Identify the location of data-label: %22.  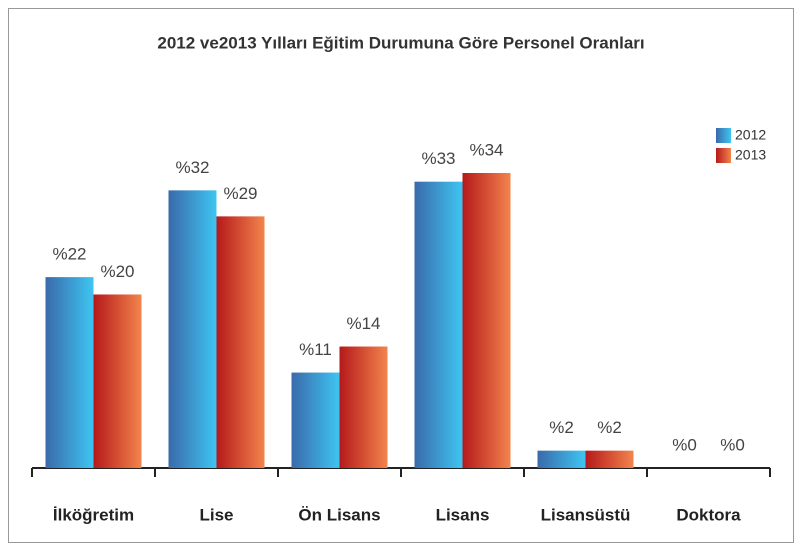
(69, 254).